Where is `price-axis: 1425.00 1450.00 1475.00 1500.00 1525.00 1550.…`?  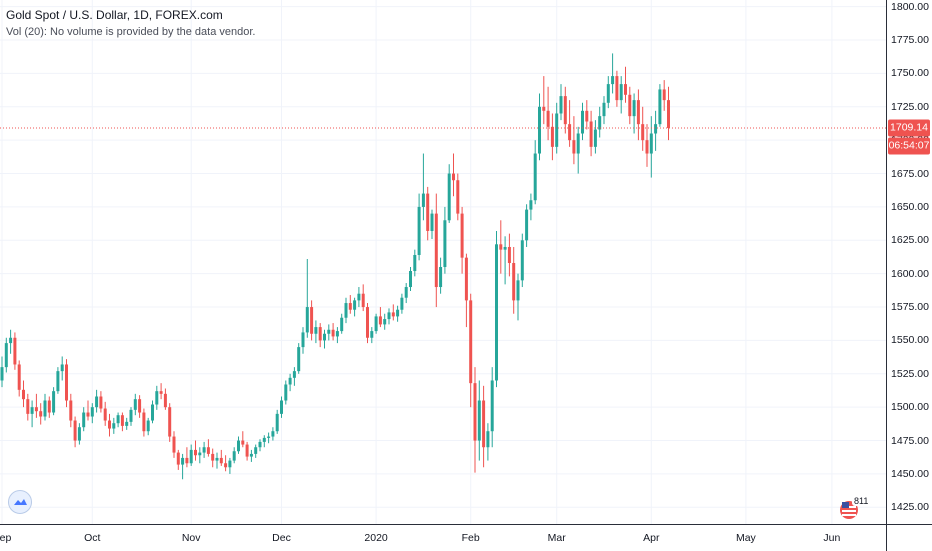
price-axis: 1425.00 1450.00 1475.00 1500.00 1525.00 1550.… is located at coordinates (909, 262).